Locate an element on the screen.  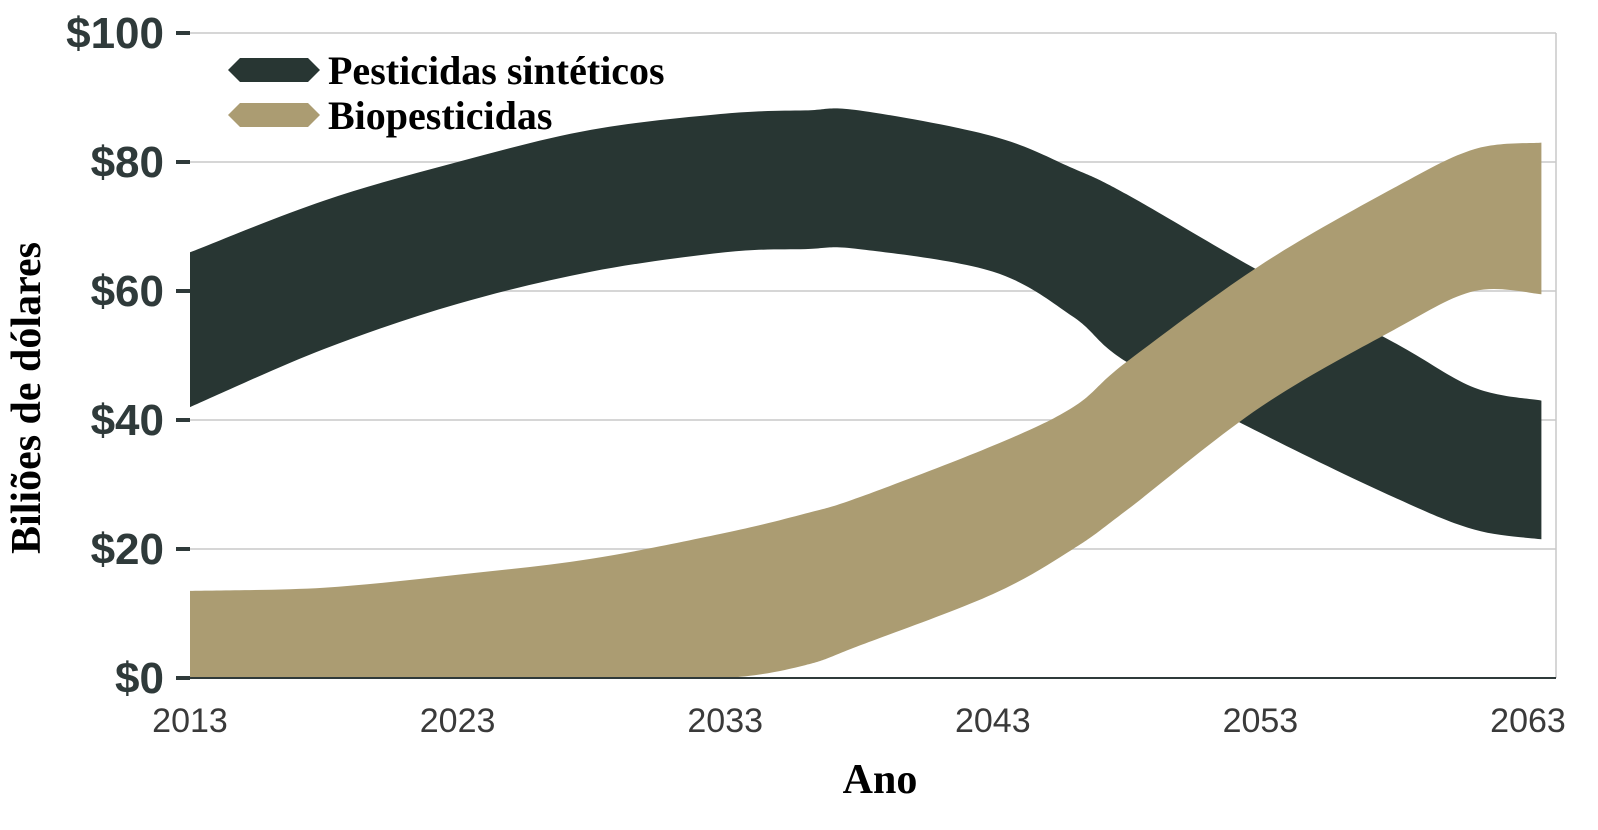
x-tick-label-2063: 2063 is located at coordinates (1528, 721).